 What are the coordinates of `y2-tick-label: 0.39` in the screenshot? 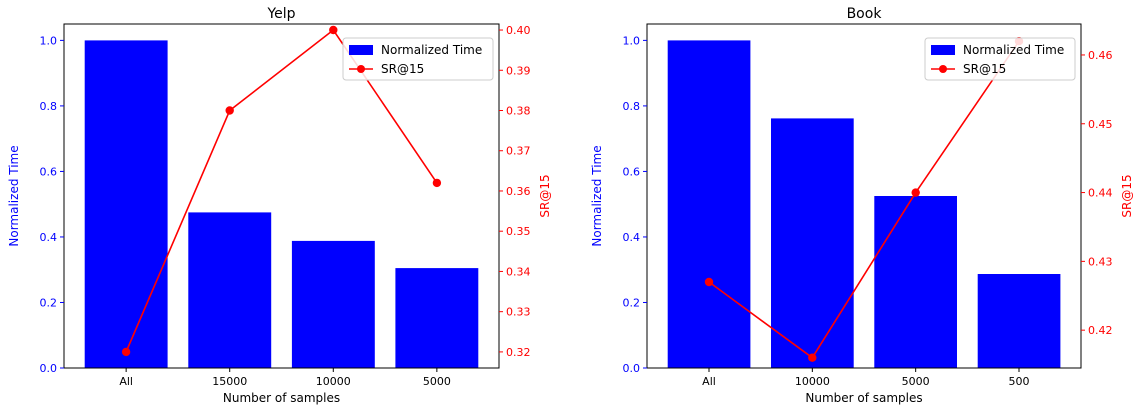 It's located at (518, 70).